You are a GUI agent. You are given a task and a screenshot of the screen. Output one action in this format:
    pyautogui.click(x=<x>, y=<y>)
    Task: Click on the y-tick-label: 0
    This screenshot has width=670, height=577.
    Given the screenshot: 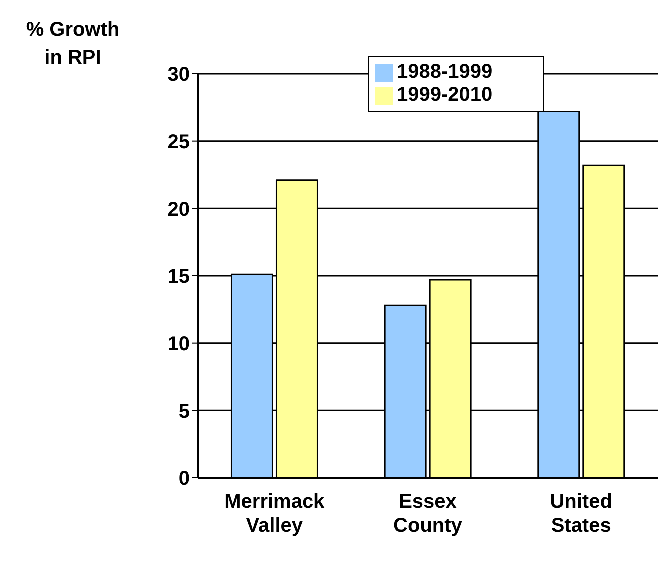 What is the action you would take?
    pyautogui.click(x=184, y=479)
    